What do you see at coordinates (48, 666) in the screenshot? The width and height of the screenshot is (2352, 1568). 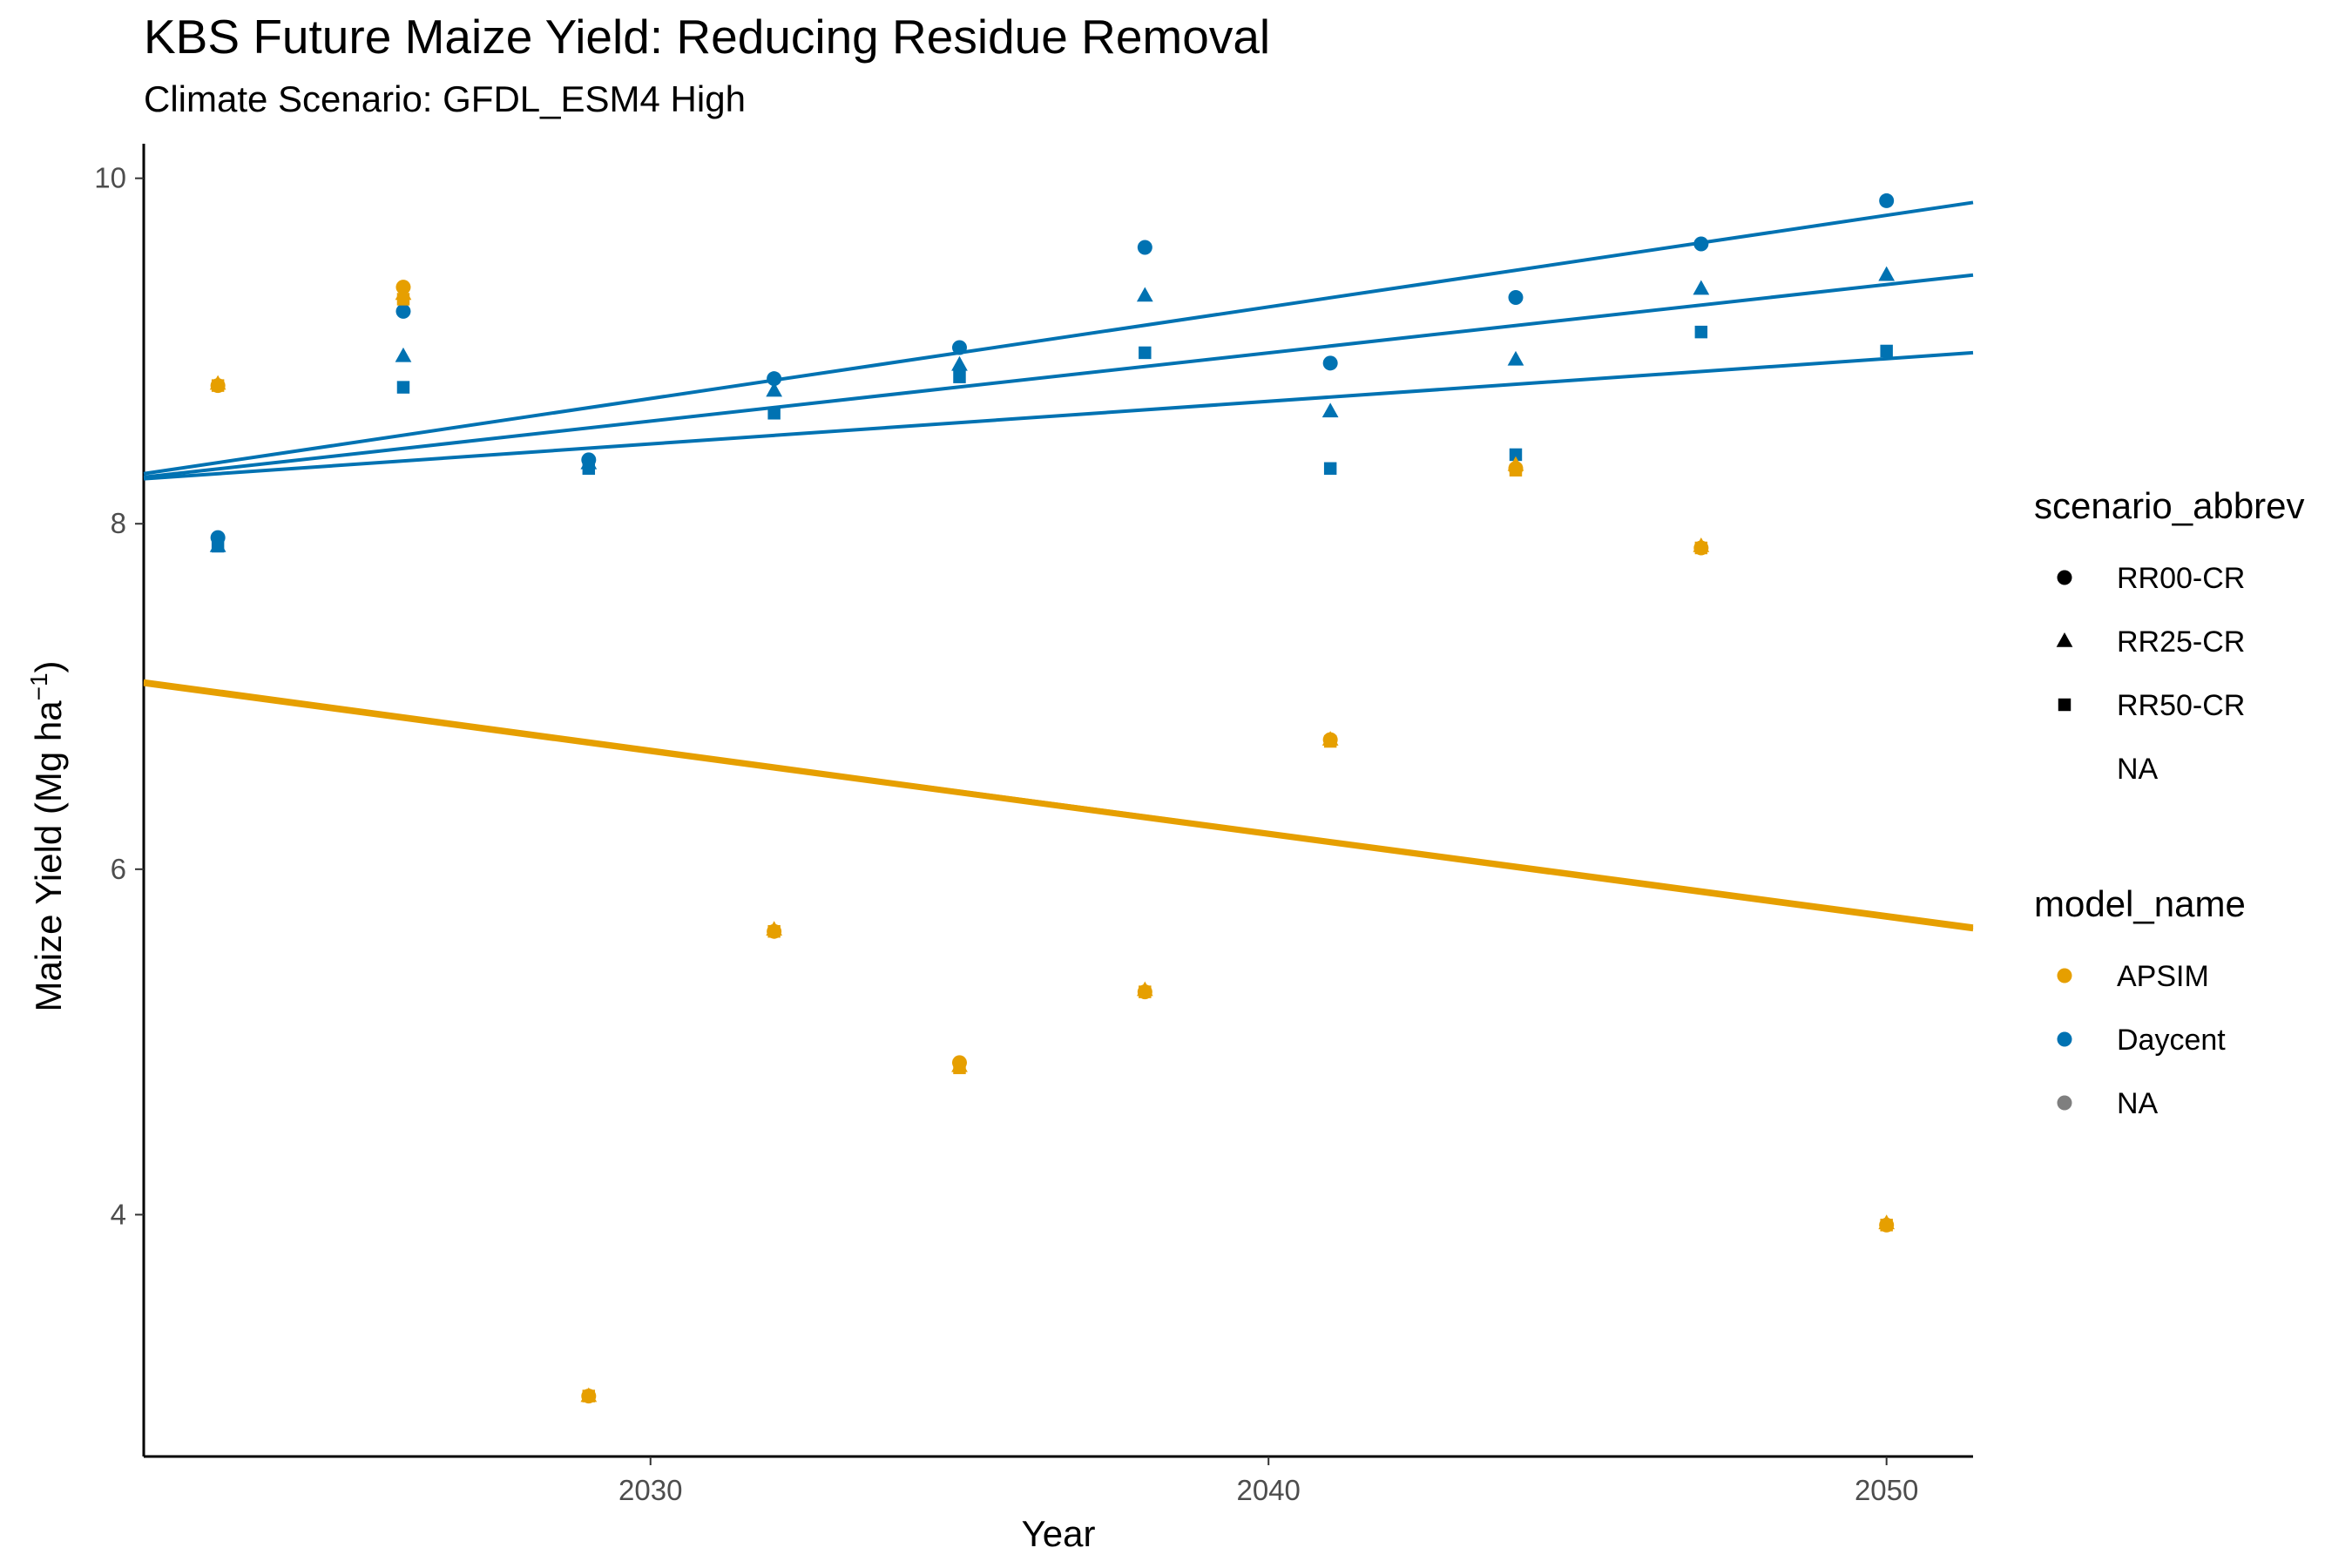 I see `y-axis-title-close: )` at bounding box center [48, 666].